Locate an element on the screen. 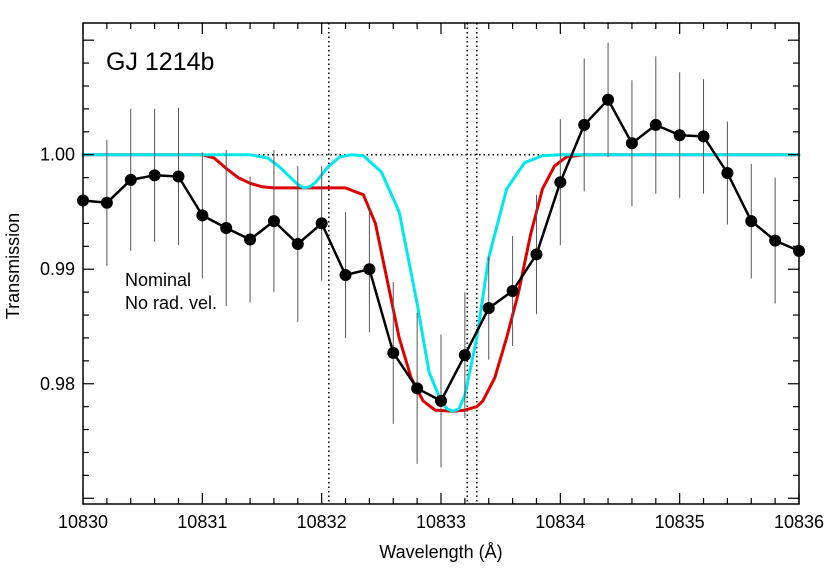 Image resolution: width=830 pixels, height=587 pixels. x-tick-label: 10831 is located at coordinates (202, 522).